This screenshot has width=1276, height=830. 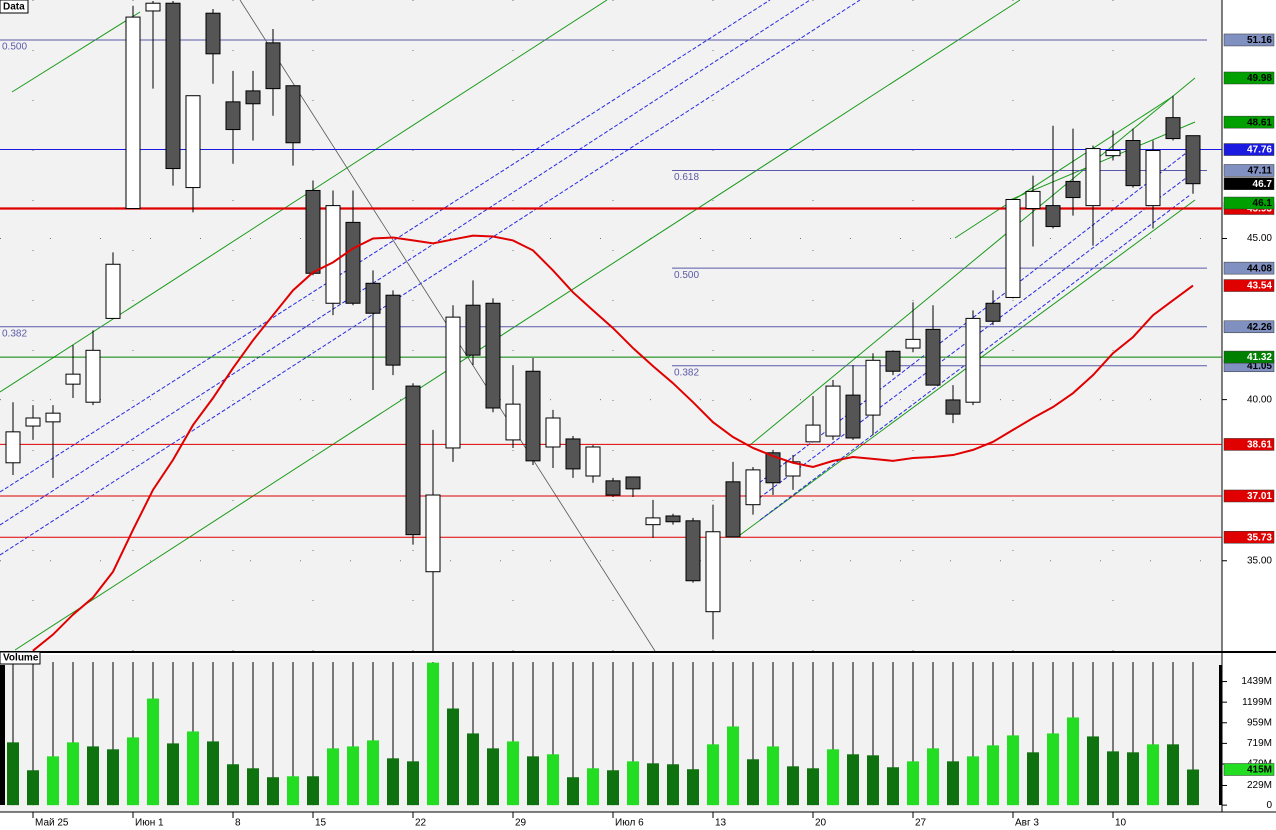 I want to click on axis-label: 37.01, so click(x=1259, y=496).